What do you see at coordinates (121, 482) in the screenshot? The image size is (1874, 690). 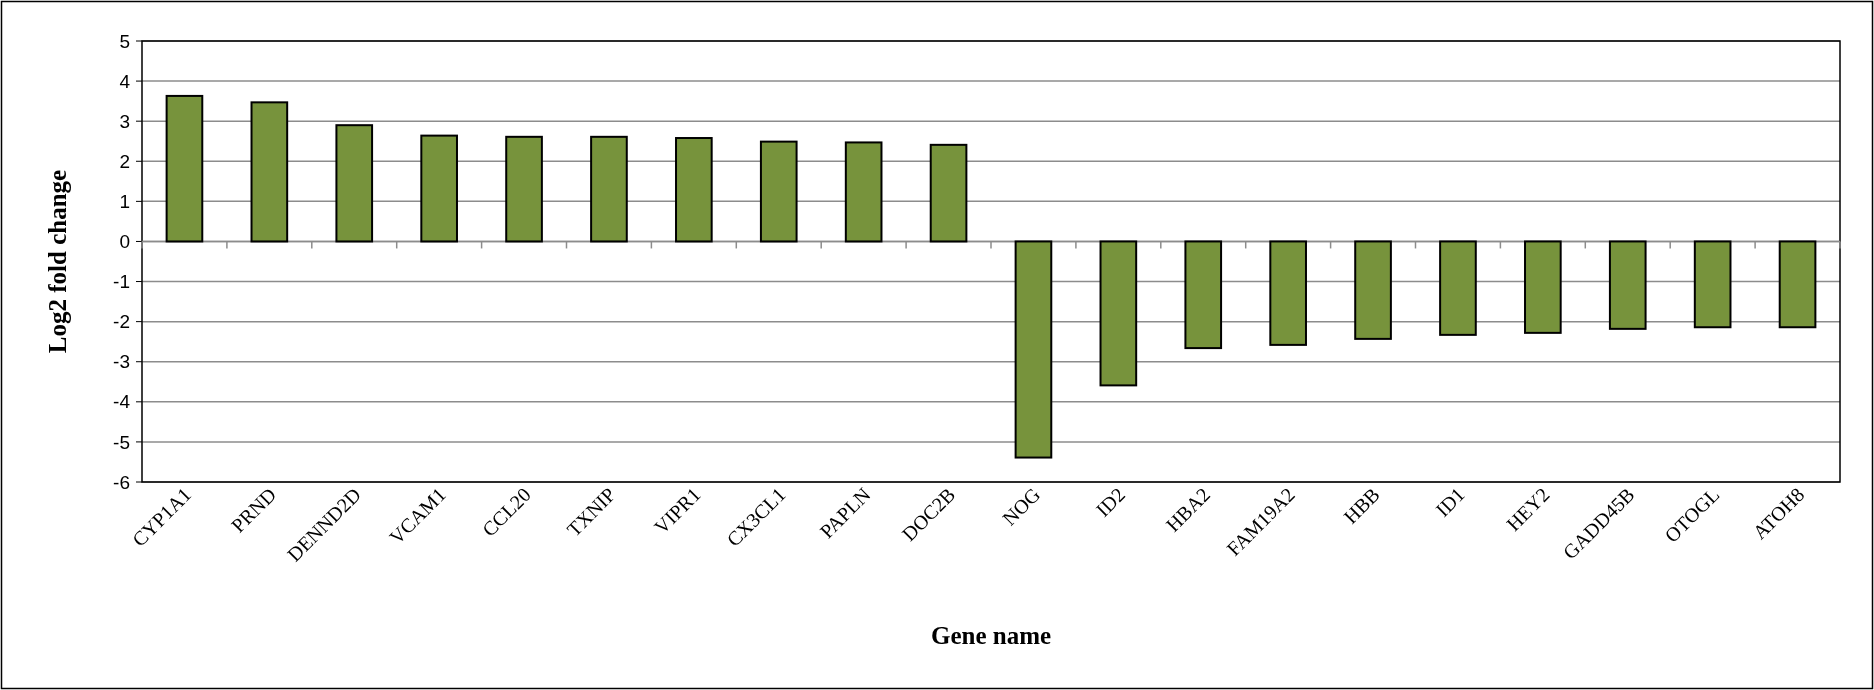 I see `y-tick-label: -6` at bounding box center [121, 482].